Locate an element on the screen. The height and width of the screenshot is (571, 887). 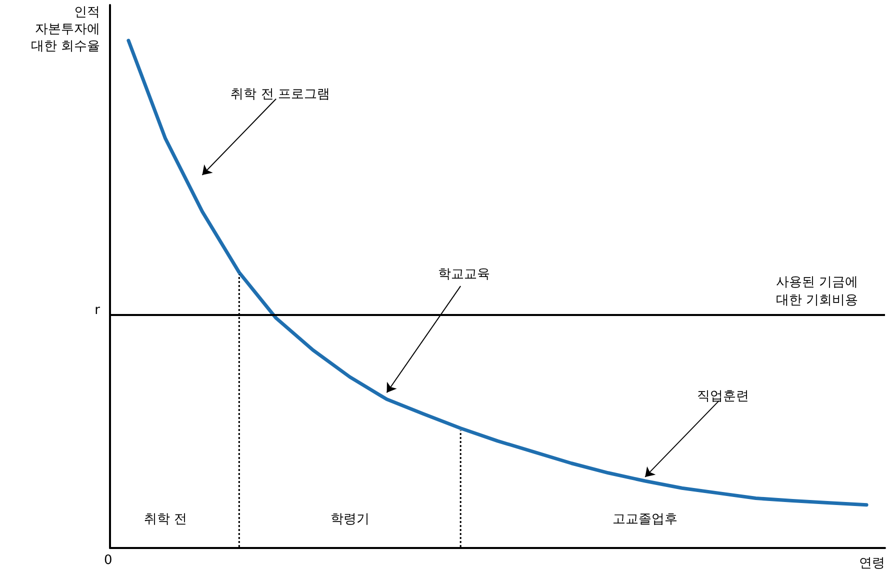
annotation: 학교교육 is located at coordinates (464, 274).